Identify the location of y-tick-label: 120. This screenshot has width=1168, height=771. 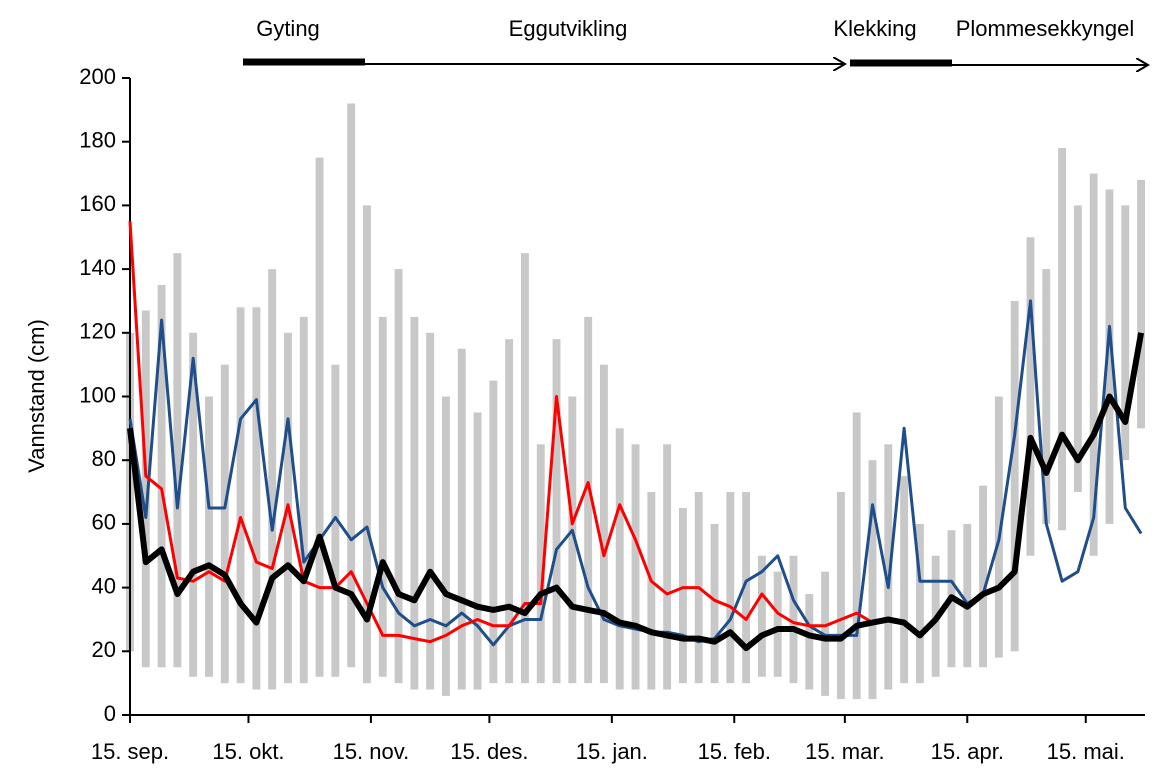
(97, 331).